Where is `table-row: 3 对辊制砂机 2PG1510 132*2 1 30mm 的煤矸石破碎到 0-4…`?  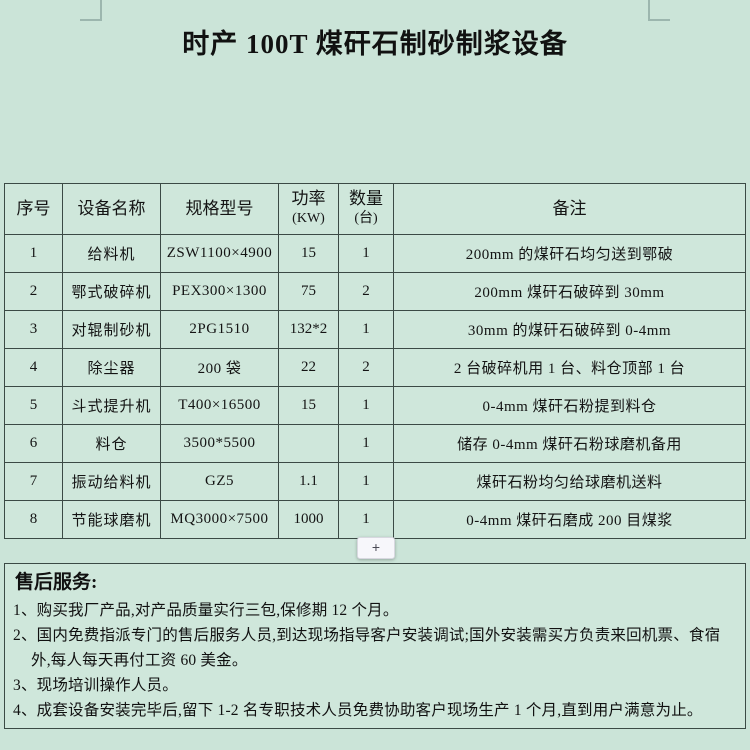 table-row: 3 对辊制砂机 2PG1510 132*2 1 30mm 的煤矸石破碎到 0-4… is located at coordinates (375, 329).